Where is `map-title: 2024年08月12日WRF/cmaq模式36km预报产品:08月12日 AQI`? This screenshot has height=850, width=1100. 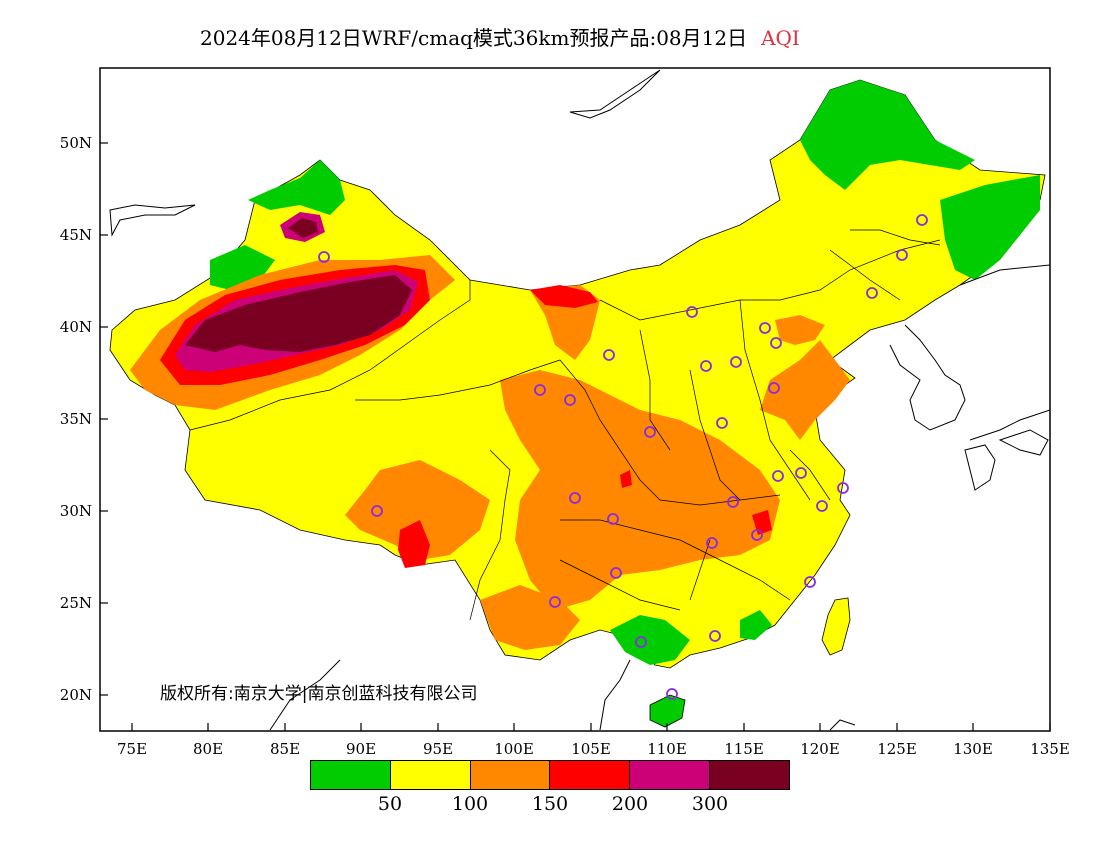
map-title: 2024年08月12日WRF/cmaq模式36km预报产品:08月12日 AQI is located at coordinates (500, 36).